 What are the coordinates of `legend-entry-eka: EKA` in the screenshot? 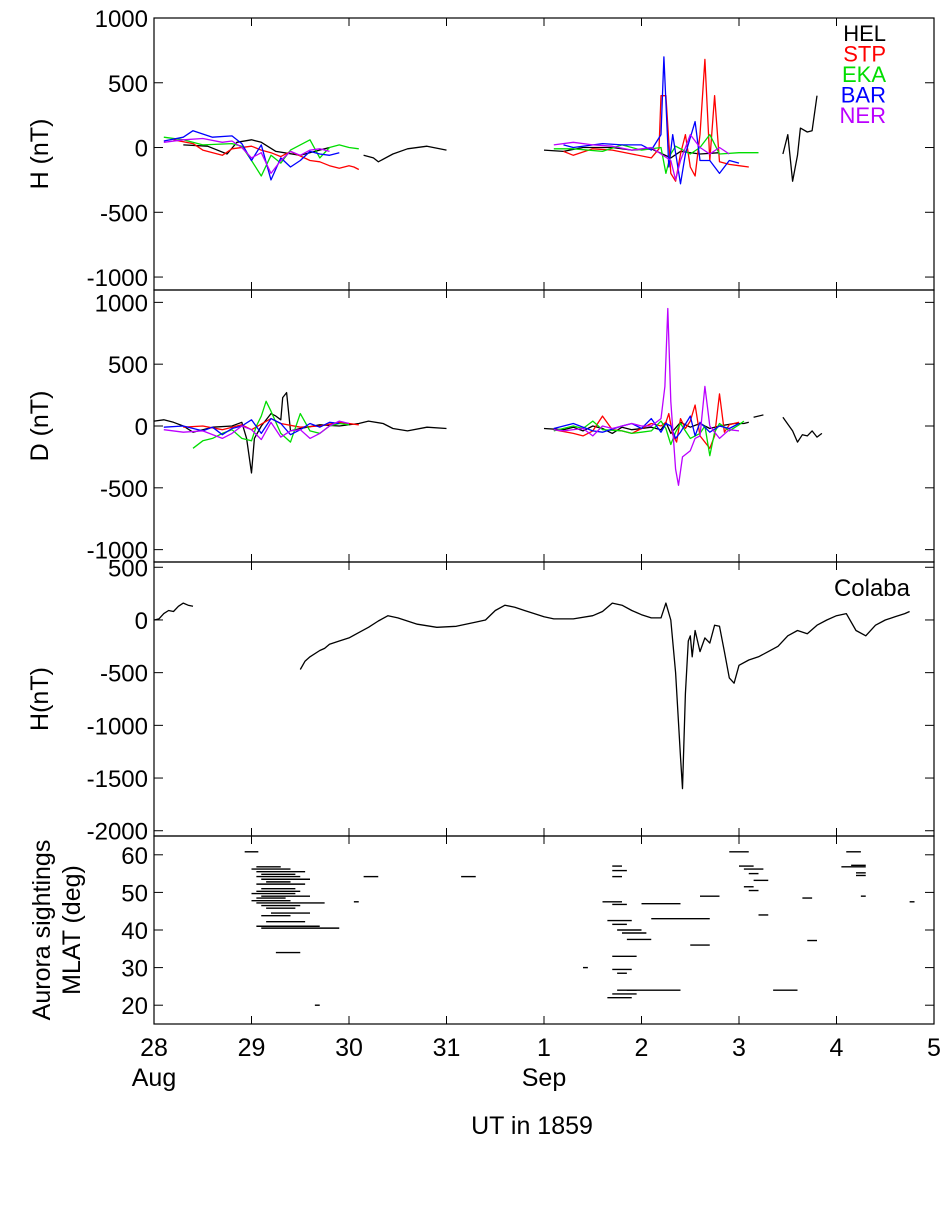 It's located at (864, 74).